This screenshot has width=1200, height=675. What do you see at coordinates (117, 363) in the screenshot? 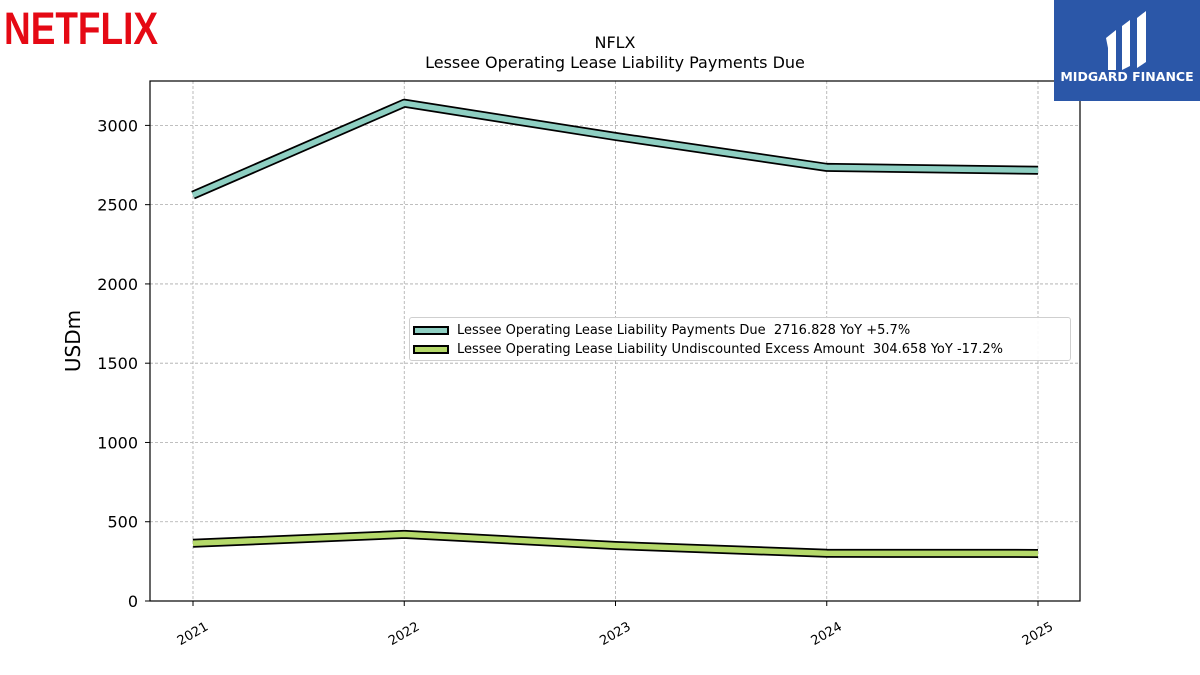
I see `y-tick-label: 1500` at bounding box center [117, 363].